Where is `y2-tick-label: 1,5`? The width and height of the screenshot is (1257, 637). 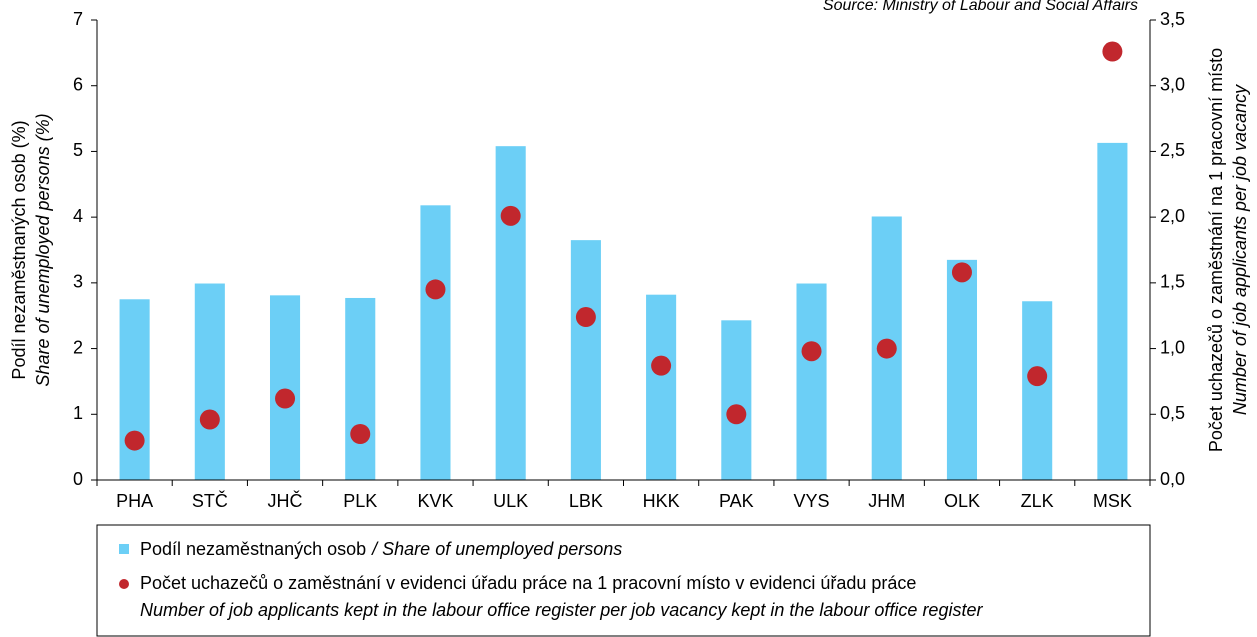 y2-tick-label: 1,5 is located at coordinates (1172, 282).